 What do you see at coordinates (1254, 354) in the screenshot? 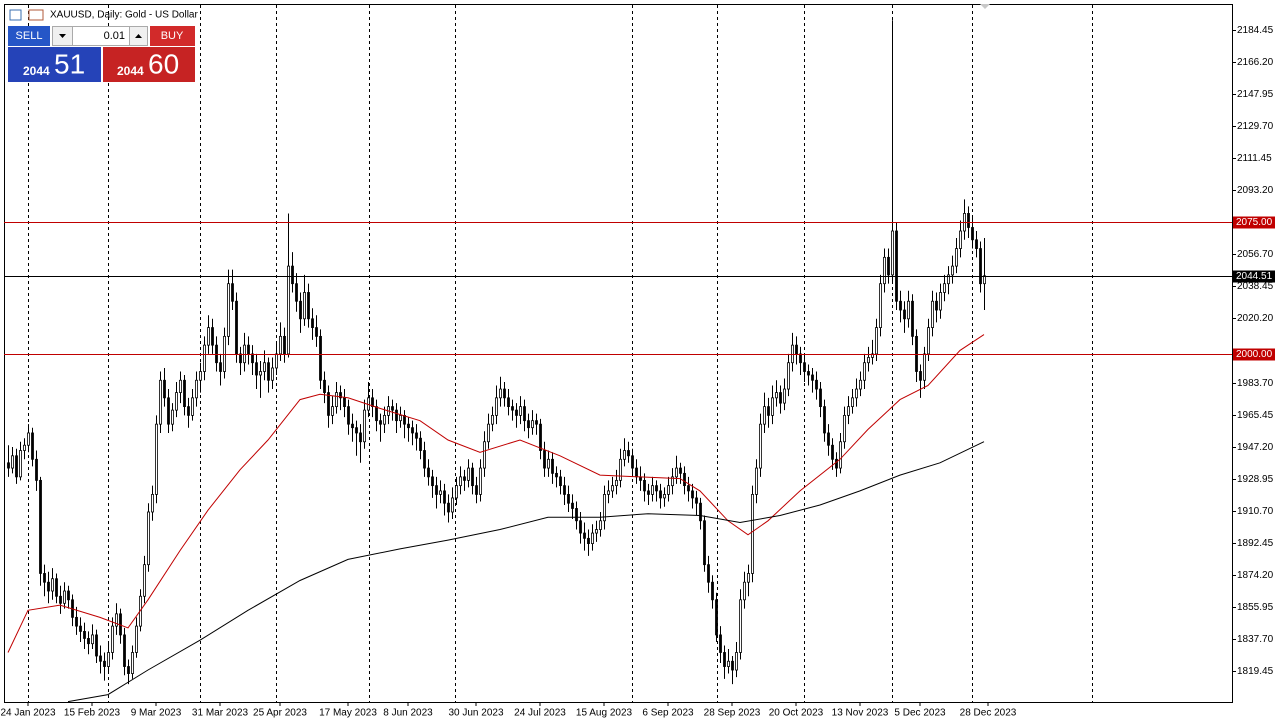
I see `price-level-label: 2000.00` at bounding box center [1254, 354].